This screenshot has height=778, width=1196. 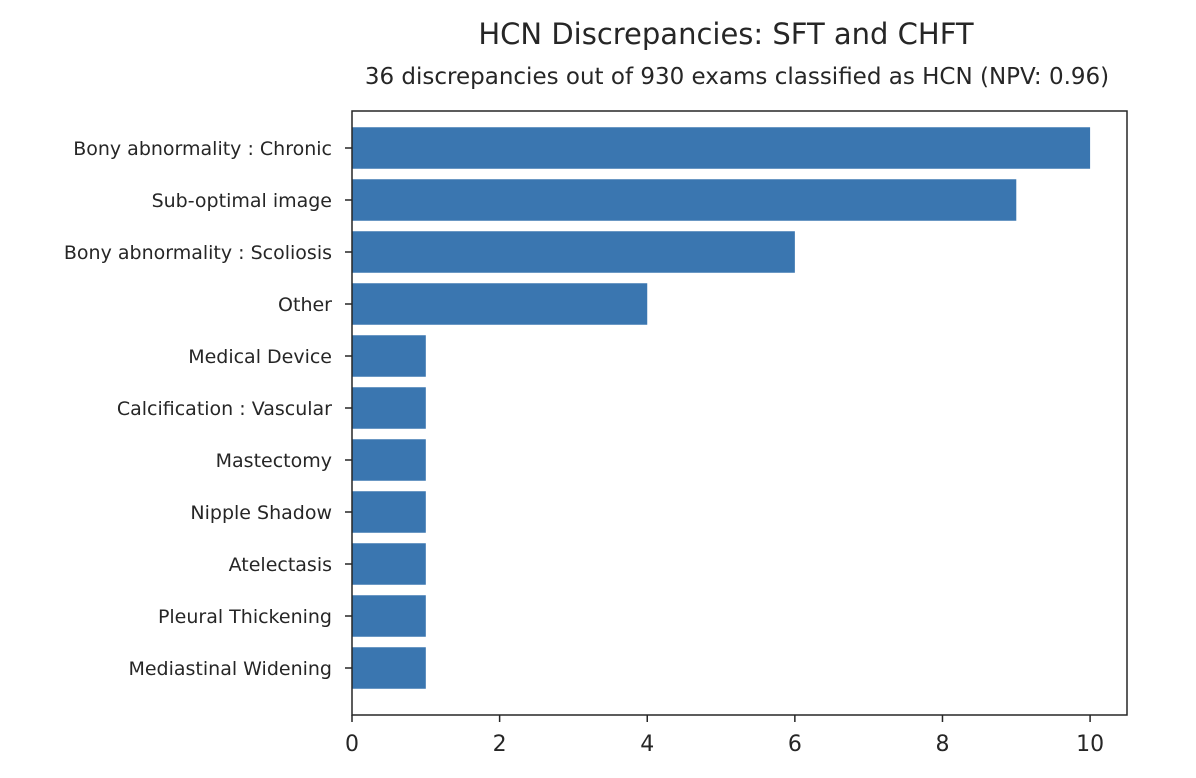 I want to click on y-tick-label: Mediastinal Widening, so click(x=230, y=669).